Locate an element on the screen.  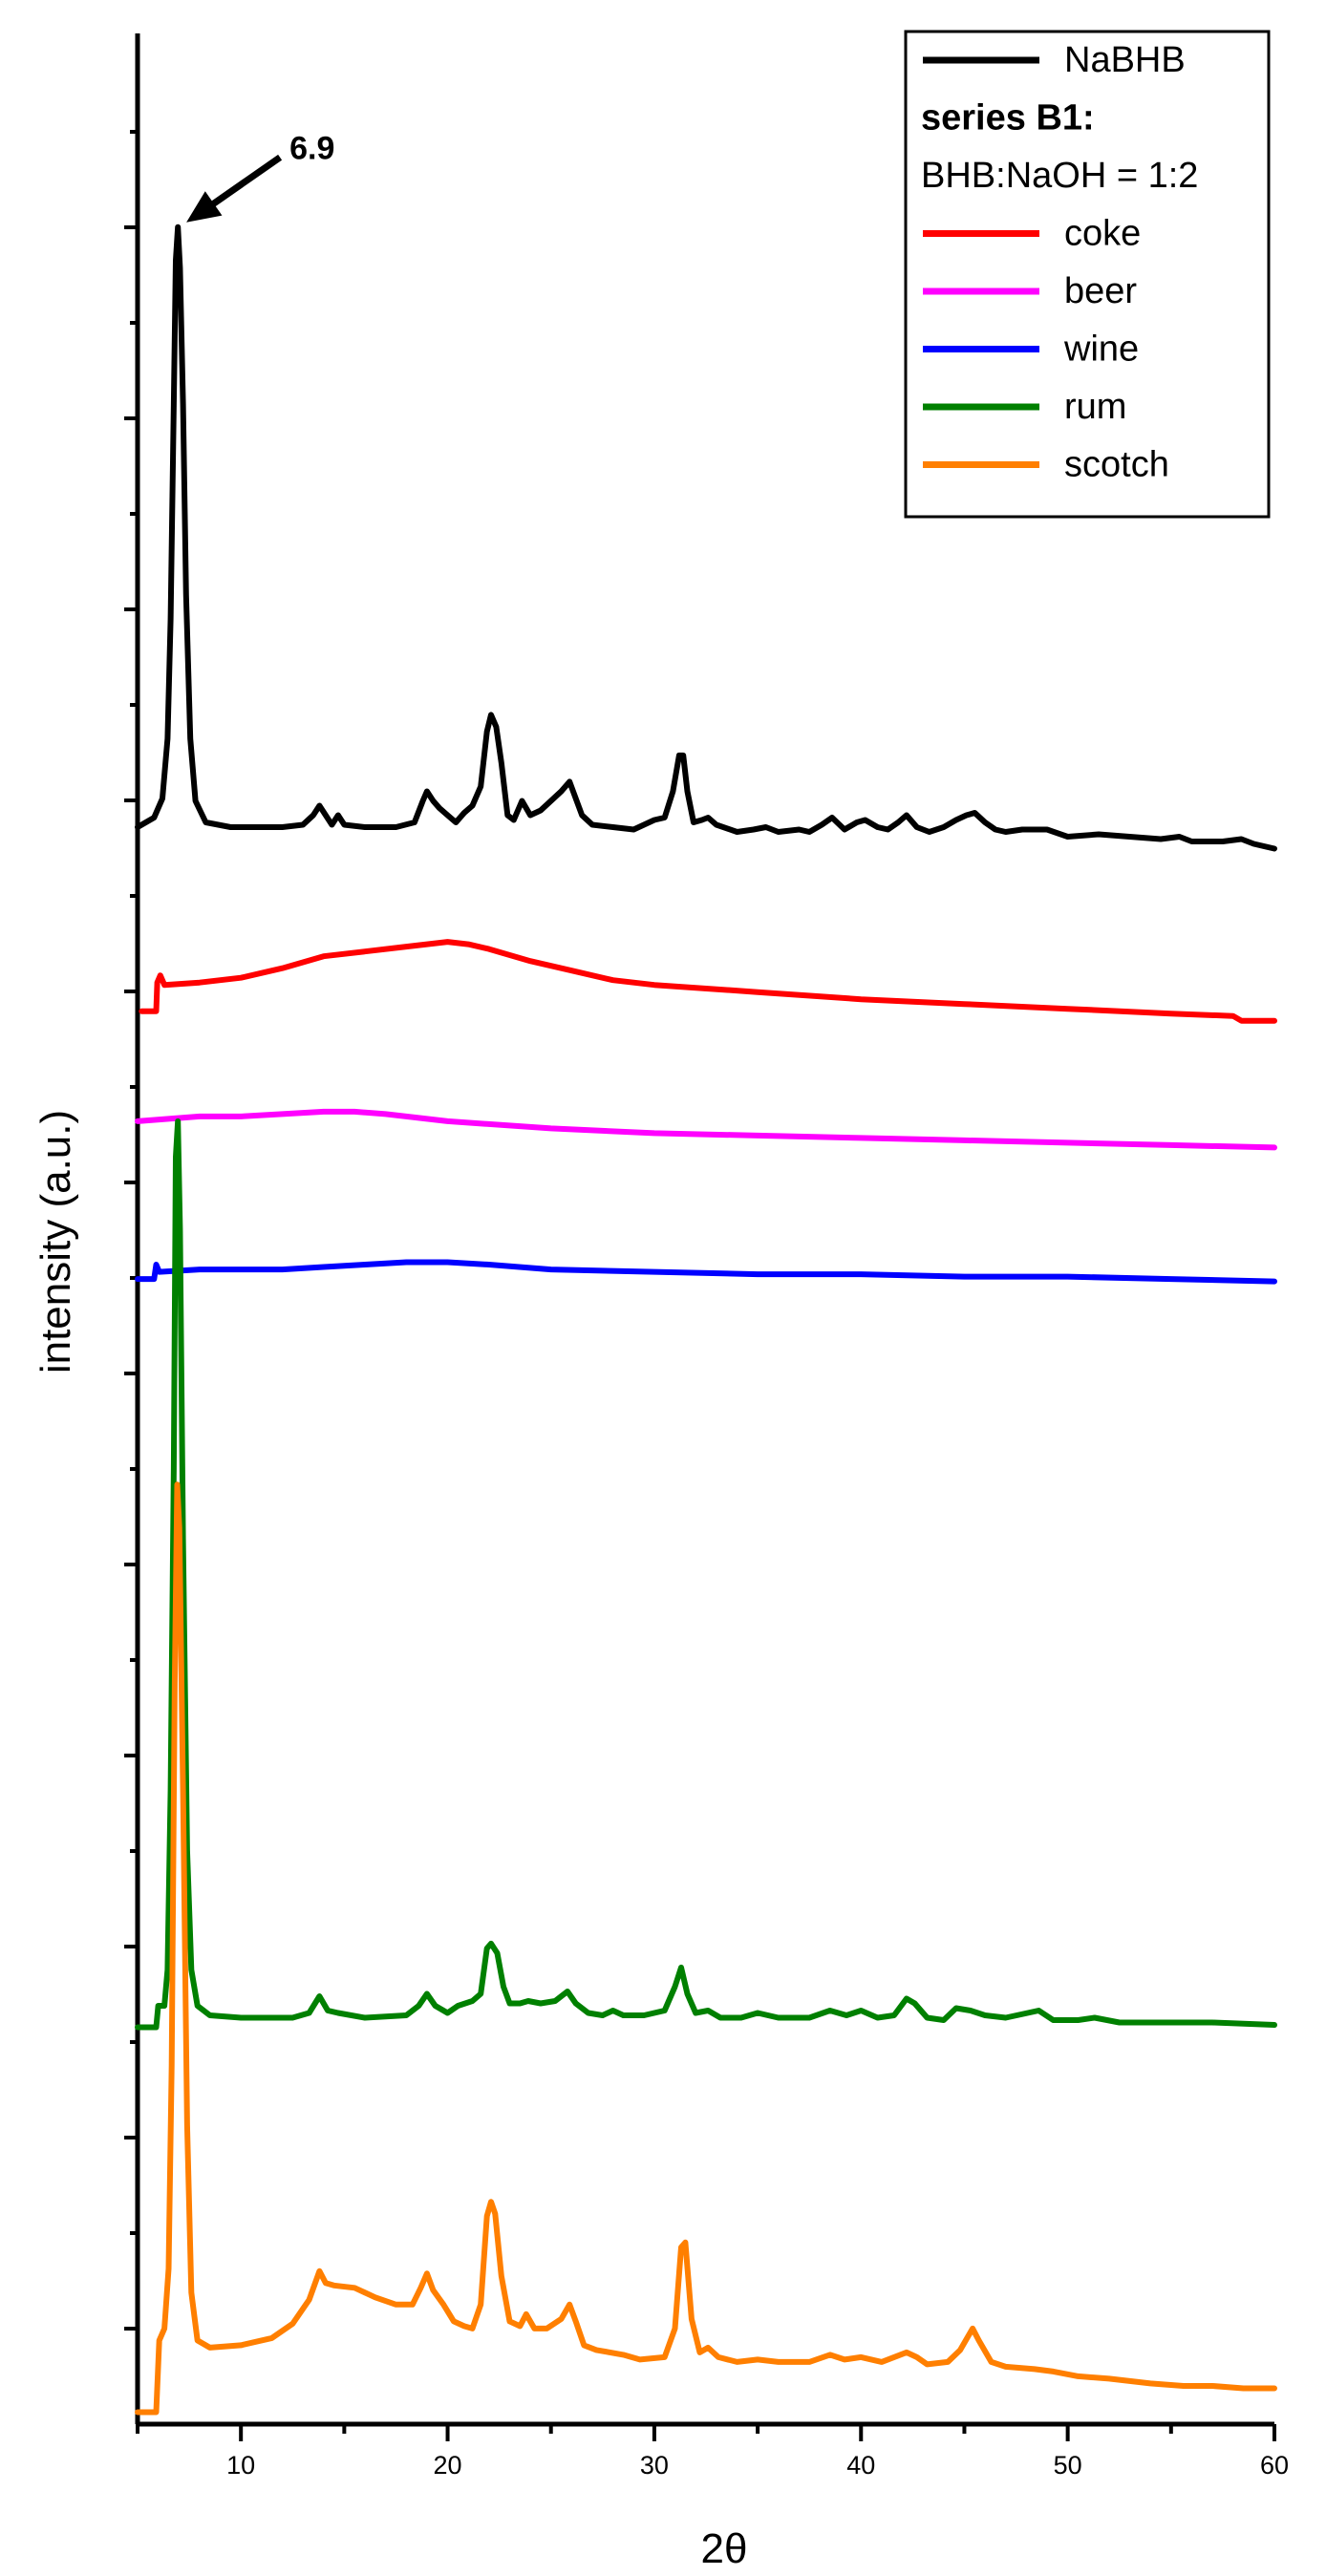
y-axis-label: intensity (a.u.) is located at coordinates (55, 1241).